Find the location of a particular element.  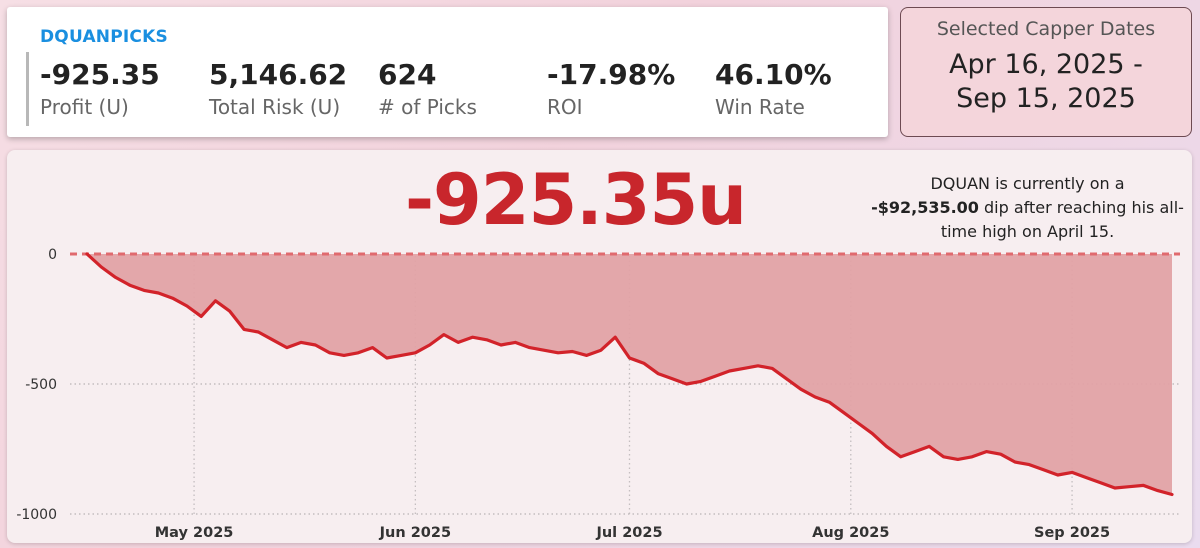

accent-divider is located at coordinates (27, 89).